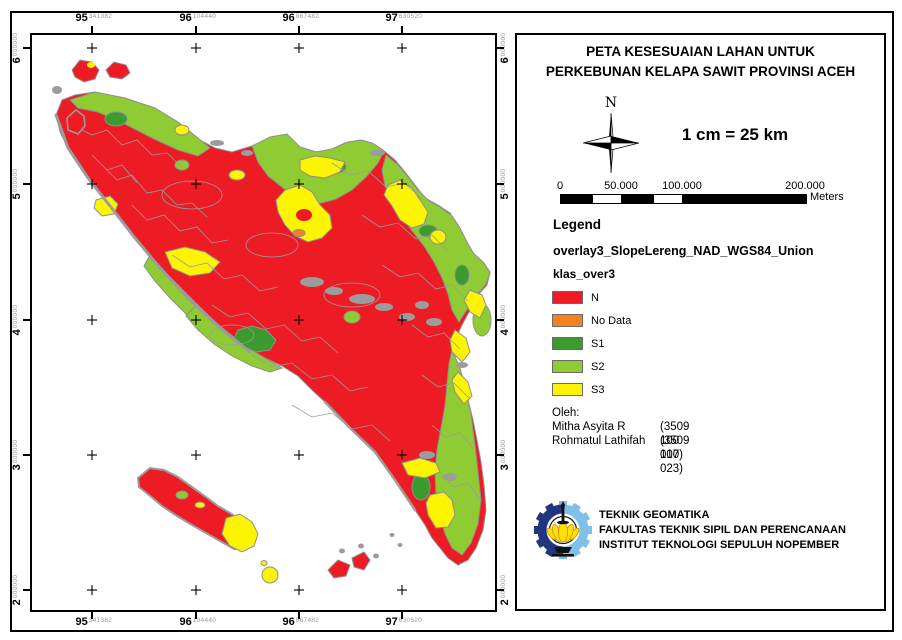 This screenshot has width=902, height=640. What do you see at coordinates (805, 186) in the screenshot?
I see `scale-bar-tick-label: 200.000` at bounding box center [805, 186].